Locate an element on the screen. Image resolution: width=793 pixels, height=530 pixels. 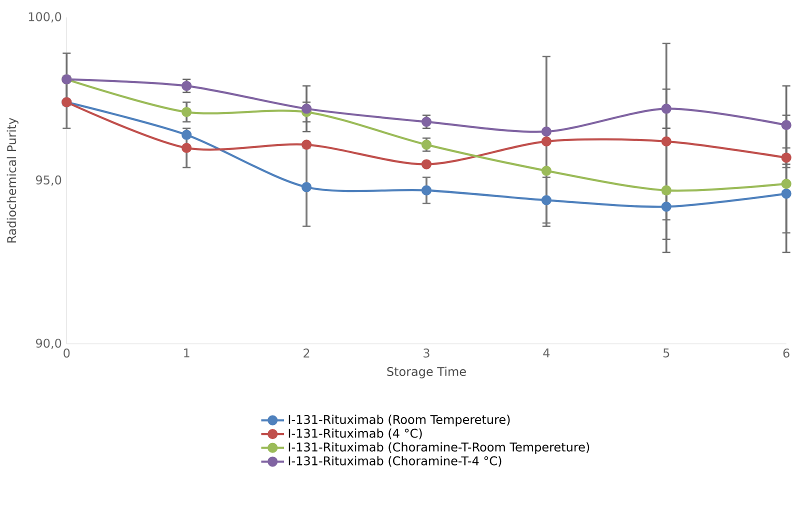
y-tick-label: 90,0 is located at coordinates (49, 343).